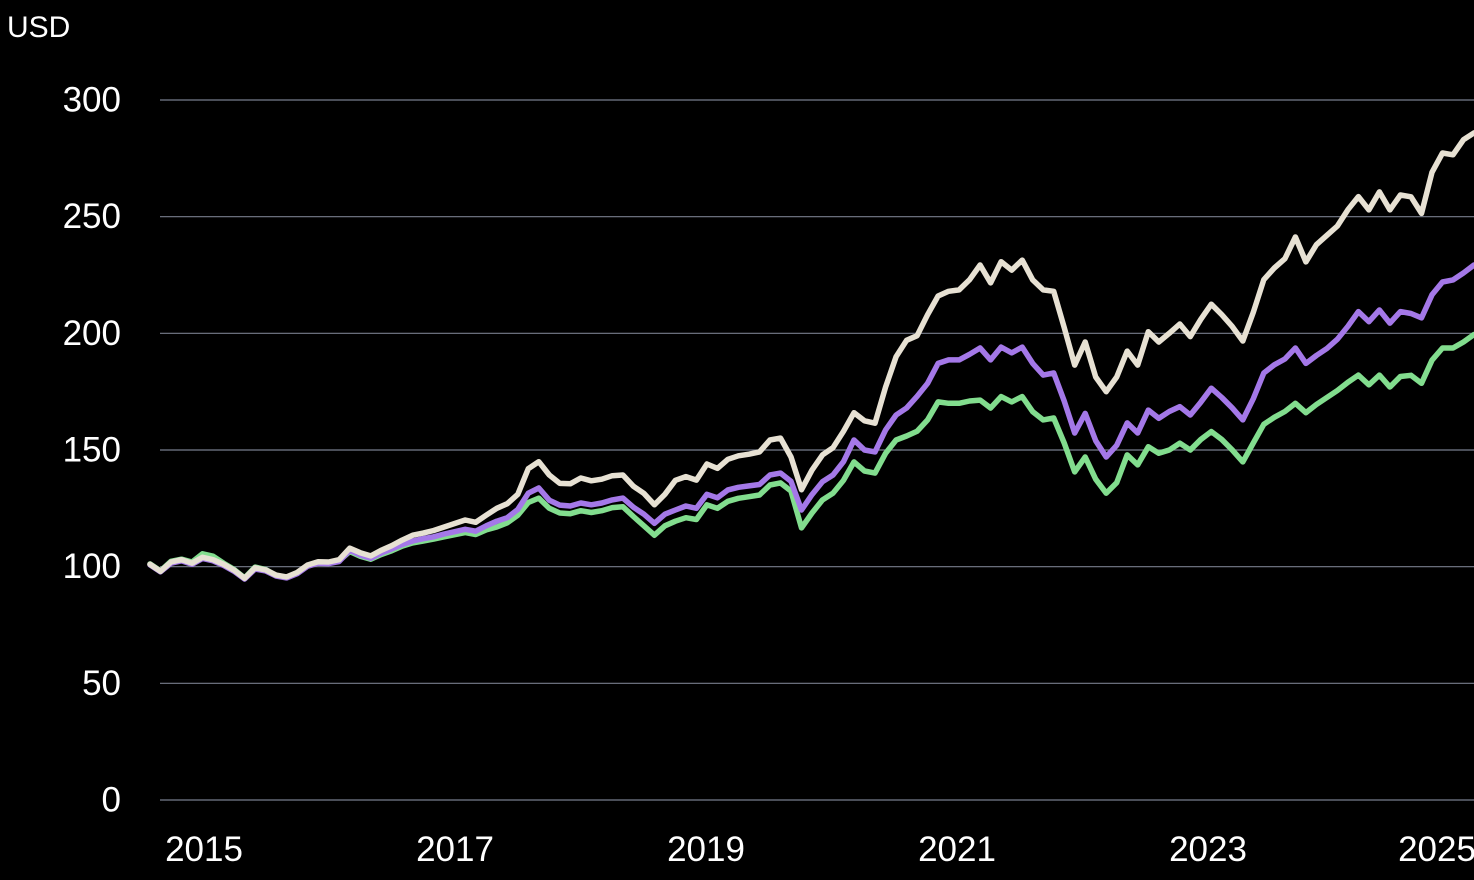 This screenshot has height=880, width=1474. Describe the element at coordinates (92, 566) in the screenshot. I see `y-tick-label: 100` at that location.